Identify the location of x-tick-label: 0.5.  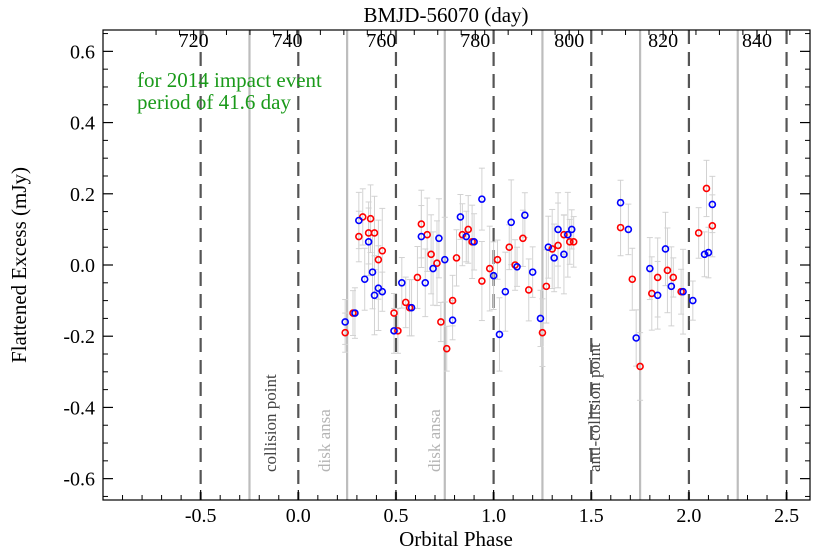
(395, 516).